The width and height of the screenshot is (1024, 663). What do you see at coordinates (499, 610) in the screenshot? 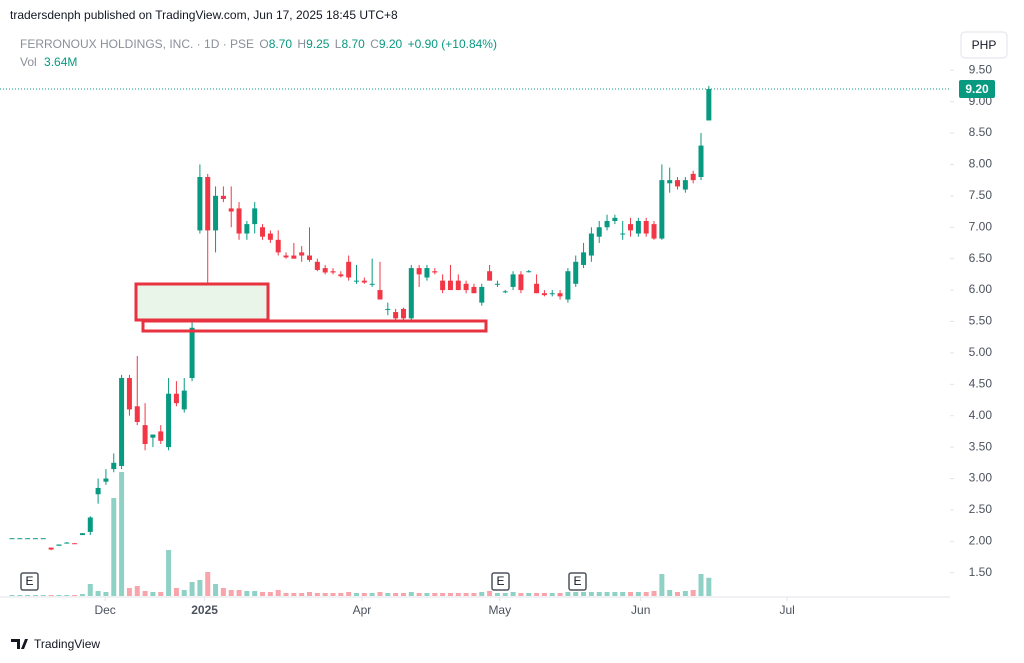
I see `x-tick-label: May` at bounding box center [499, 610].